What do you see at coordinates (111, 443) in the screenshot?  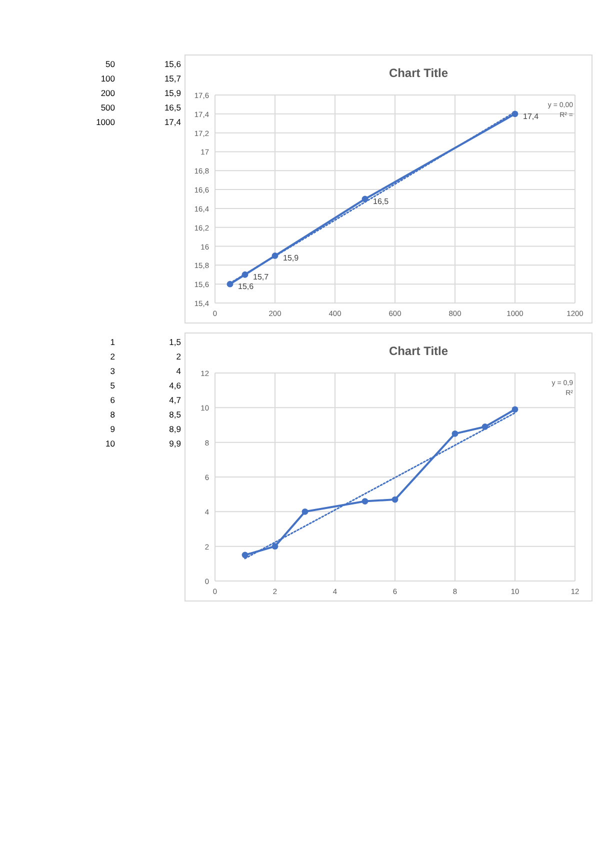 I see `text: 10` at bounding box center [111, 443].